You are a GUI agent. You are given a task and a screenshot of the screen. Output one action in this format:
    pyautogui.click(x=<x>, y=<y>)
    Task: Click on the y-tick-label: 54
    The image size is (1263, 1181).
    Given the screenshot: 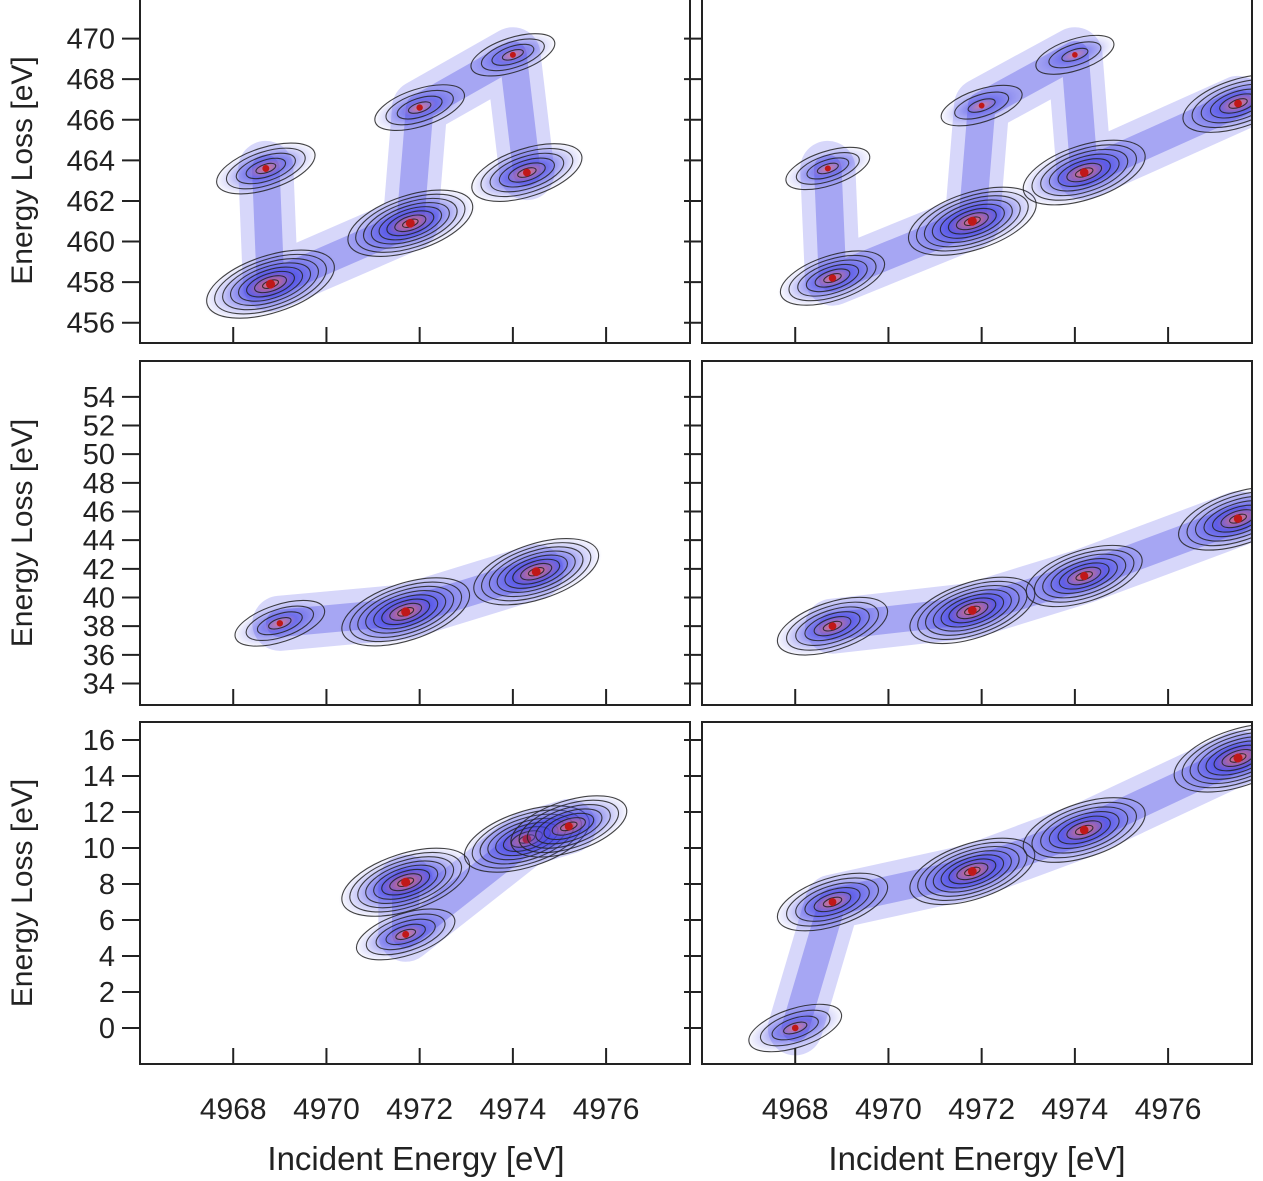 What is the action you would take?
    pyautogui.click(x=99, y=398)
    